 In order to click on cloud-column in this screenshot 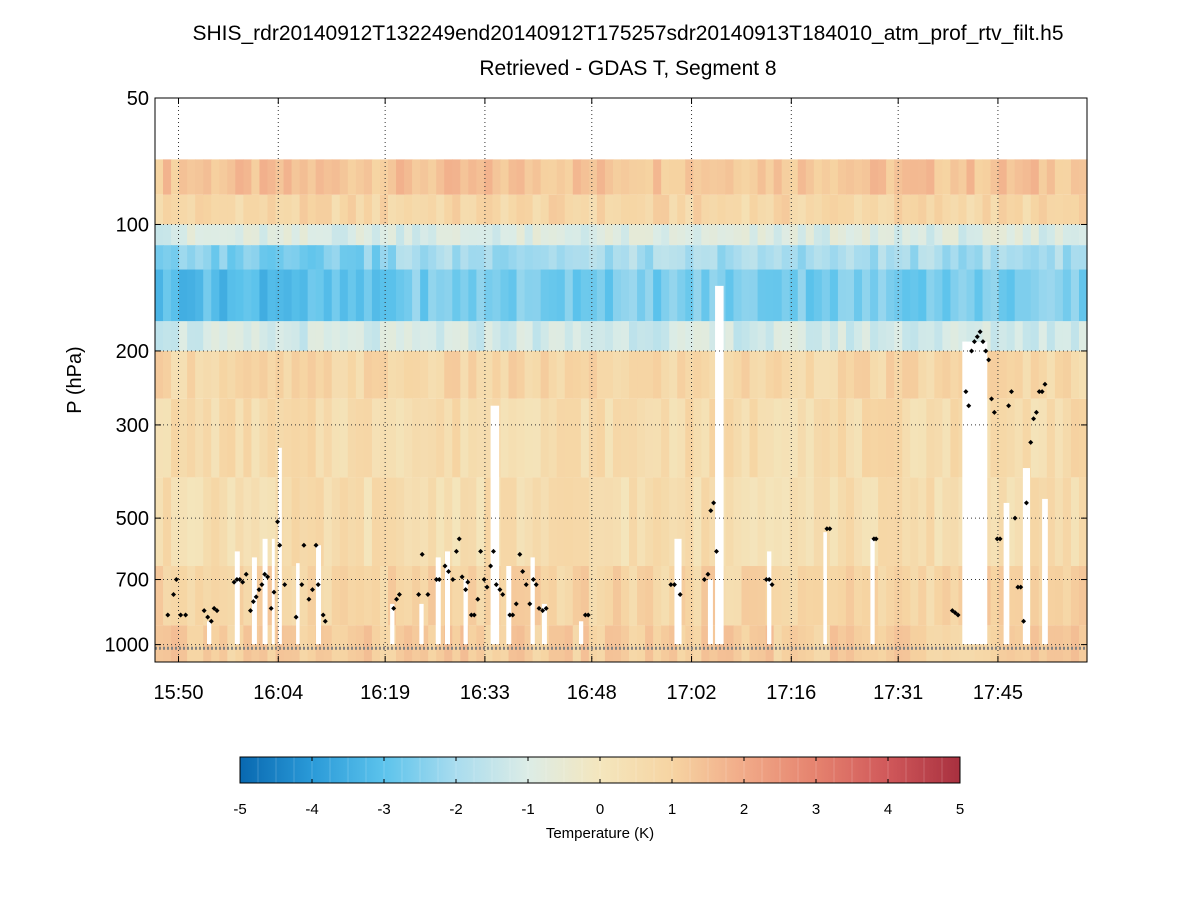, I will do `click(509, 605)`.